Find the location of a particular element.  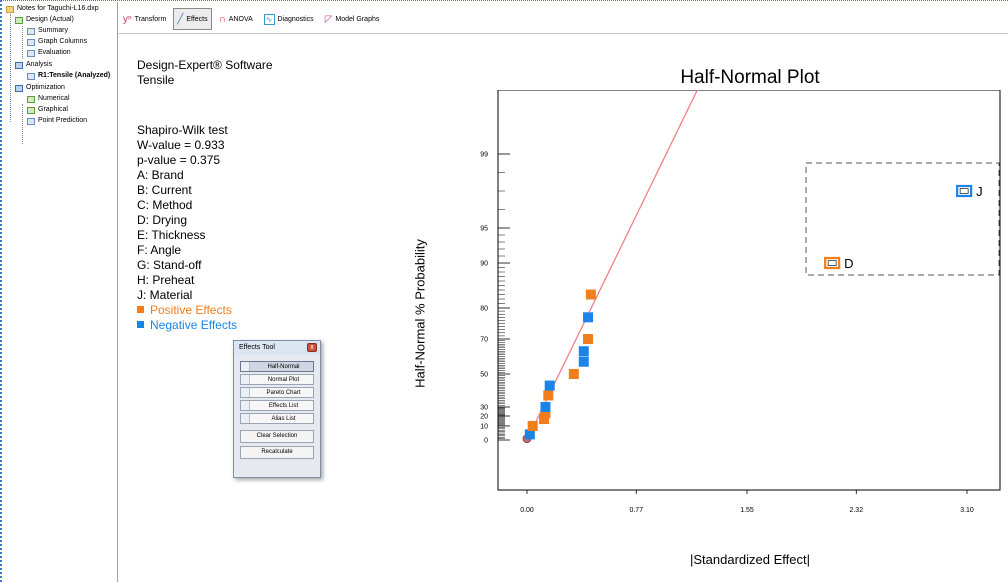

effects-tool-titlebar: Effects Tool x is located at coordinates (277, 348).